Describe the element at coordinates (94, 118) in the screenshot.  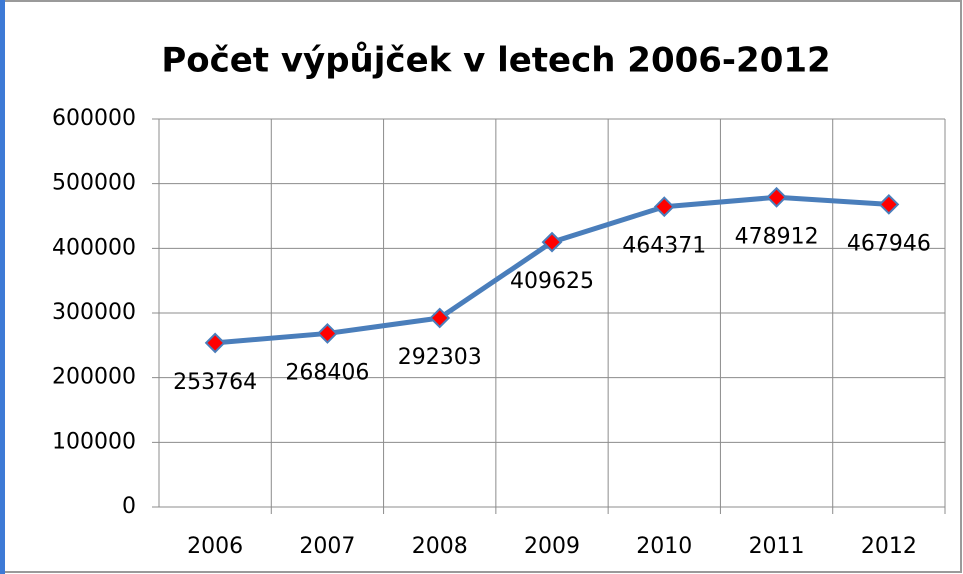
I see `y-tick-label: 600000` at that location.